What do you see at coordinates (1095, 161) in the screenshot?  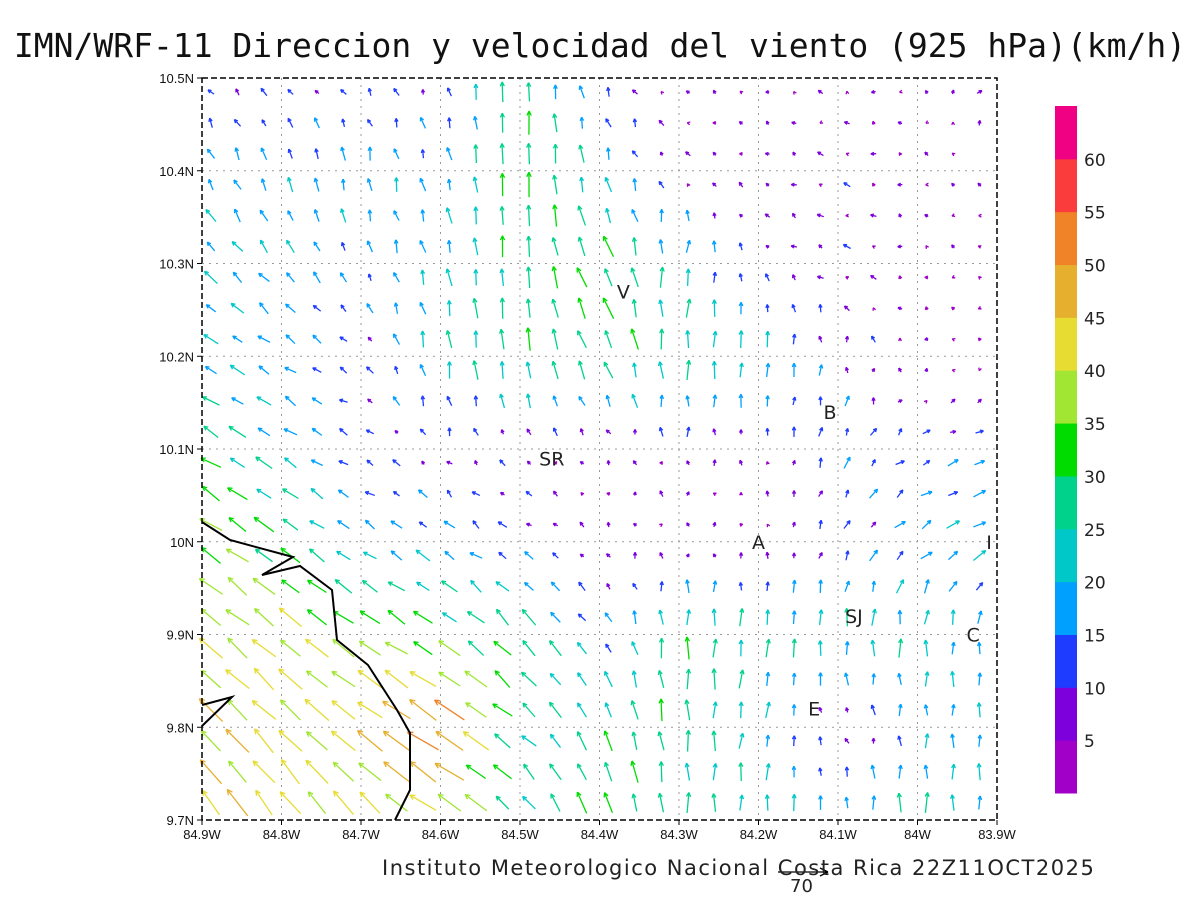 I see `colorbar-label: 60` at bounding box center [1095, 161].